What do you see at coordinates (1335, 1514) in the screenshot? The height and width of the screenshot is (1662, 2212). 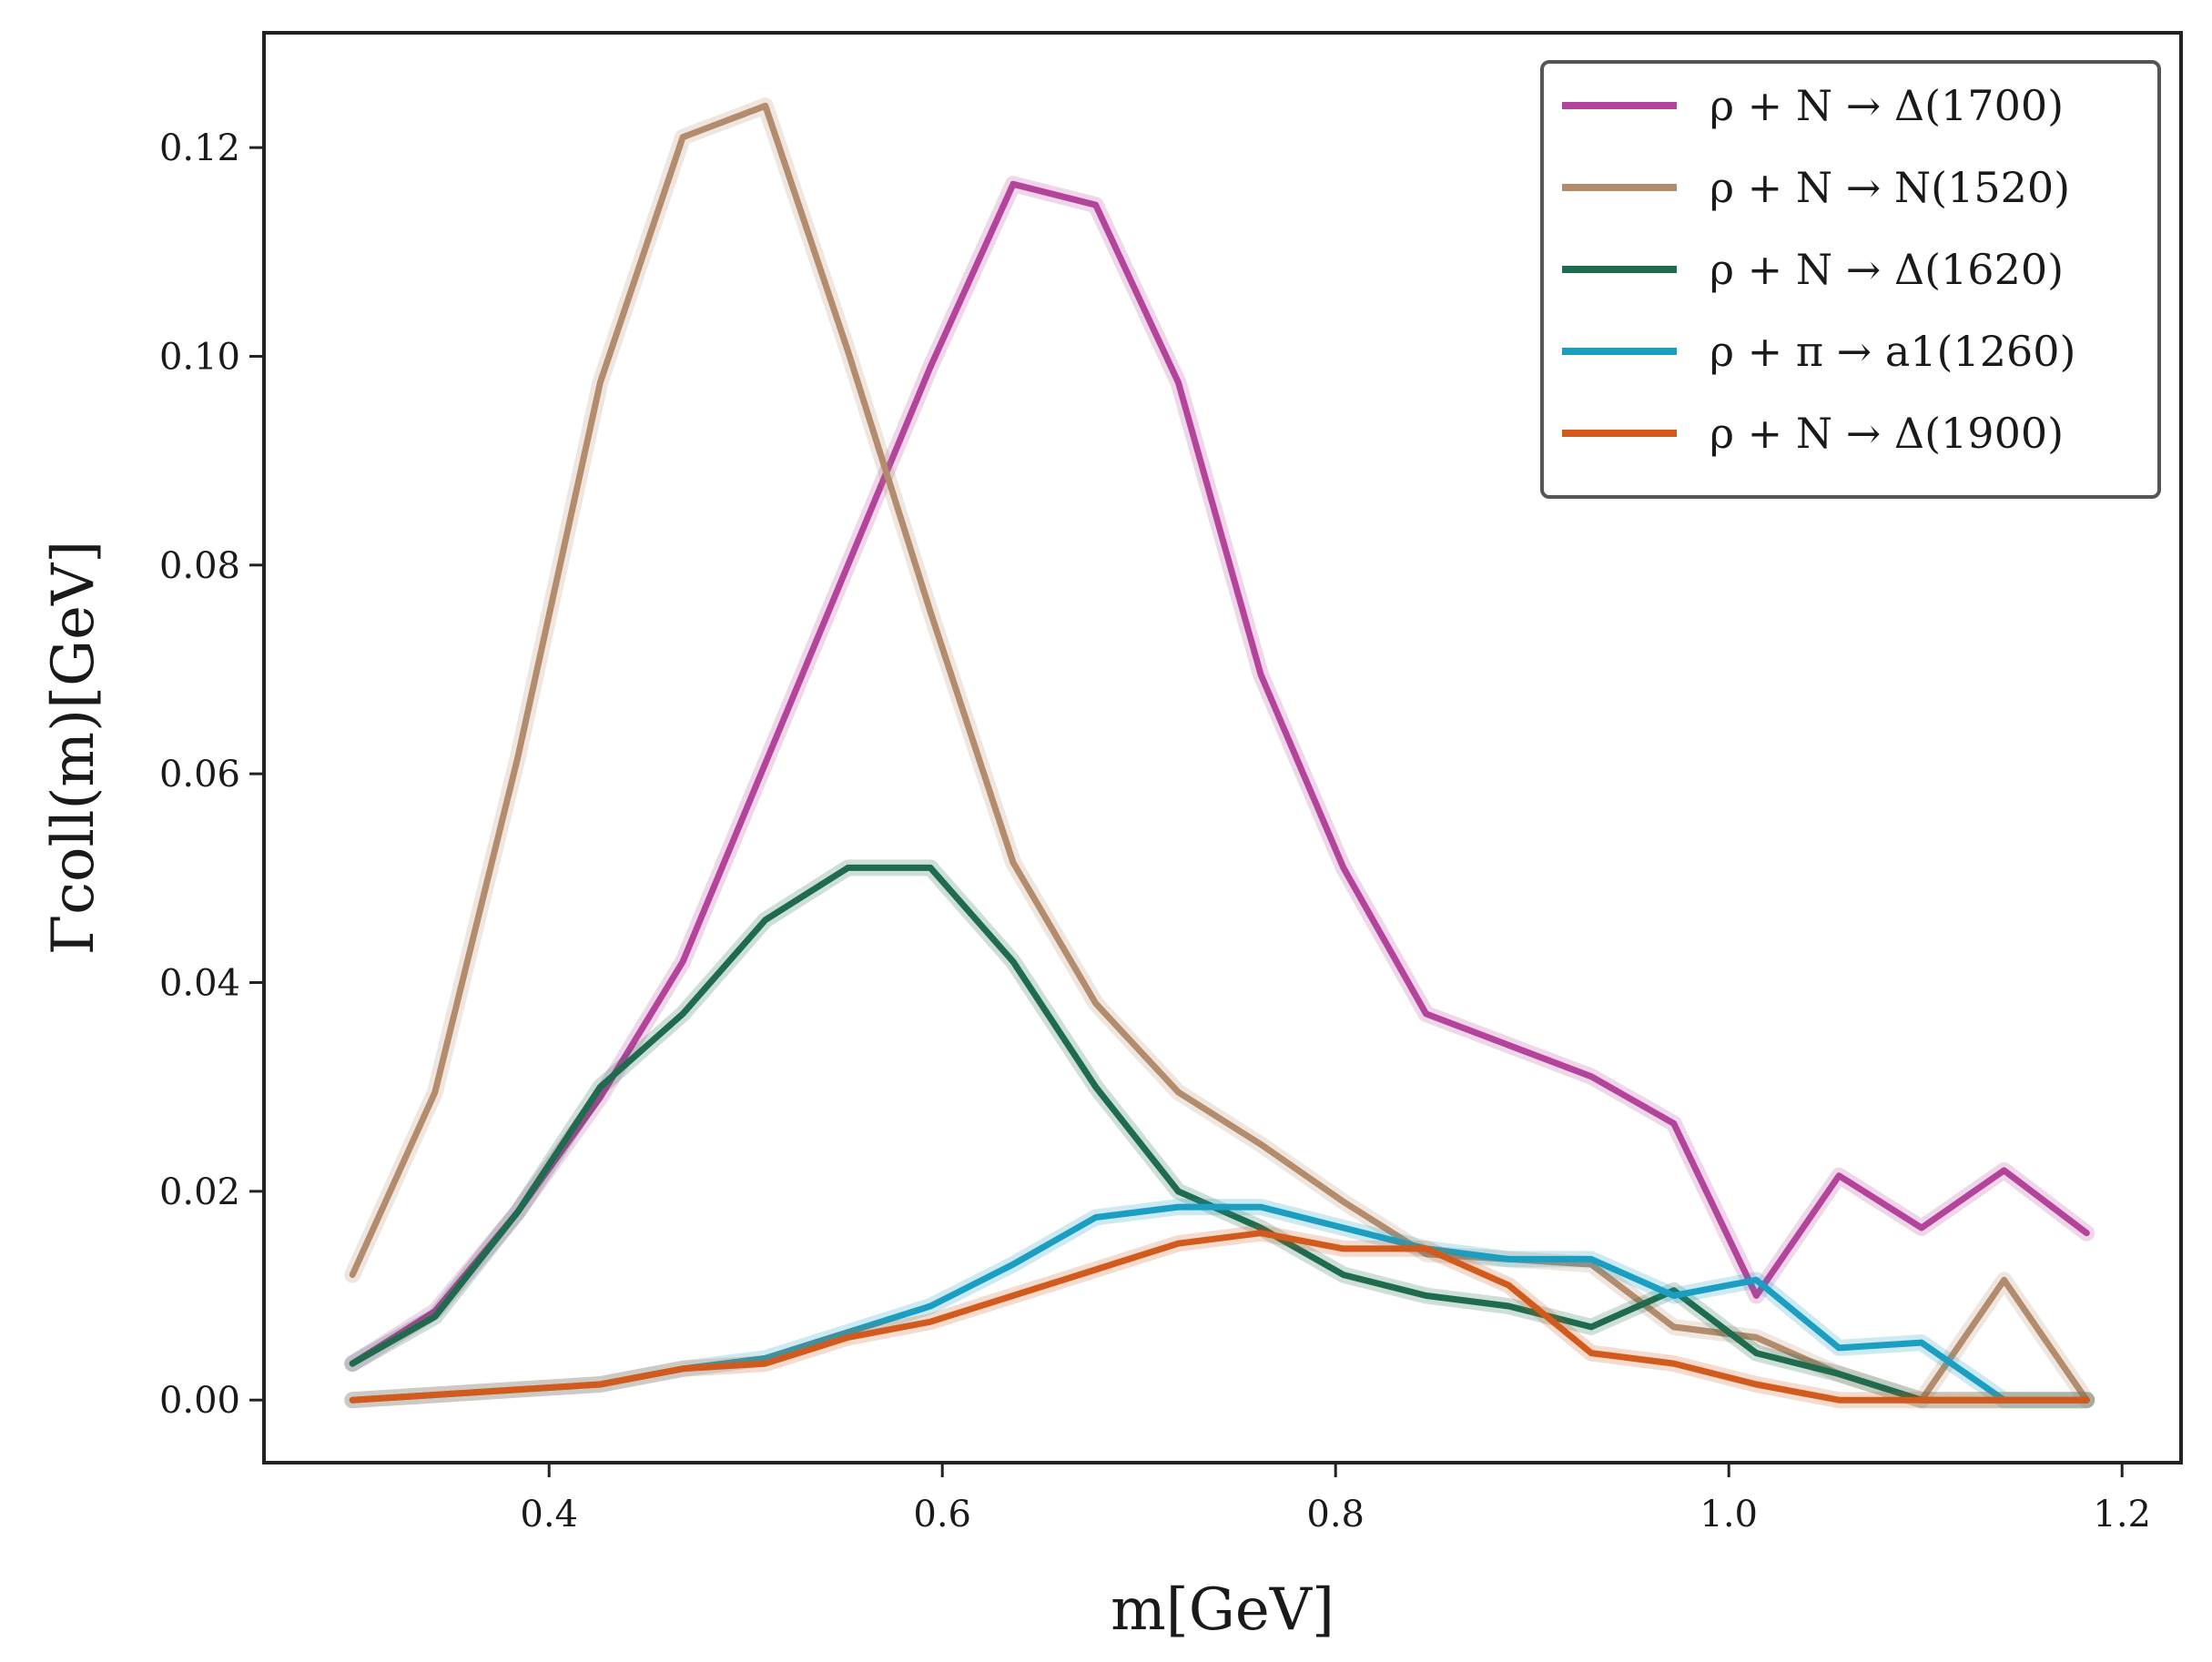 I see `x-tick-label: 0.8` at bounding box center [1335, 1514].